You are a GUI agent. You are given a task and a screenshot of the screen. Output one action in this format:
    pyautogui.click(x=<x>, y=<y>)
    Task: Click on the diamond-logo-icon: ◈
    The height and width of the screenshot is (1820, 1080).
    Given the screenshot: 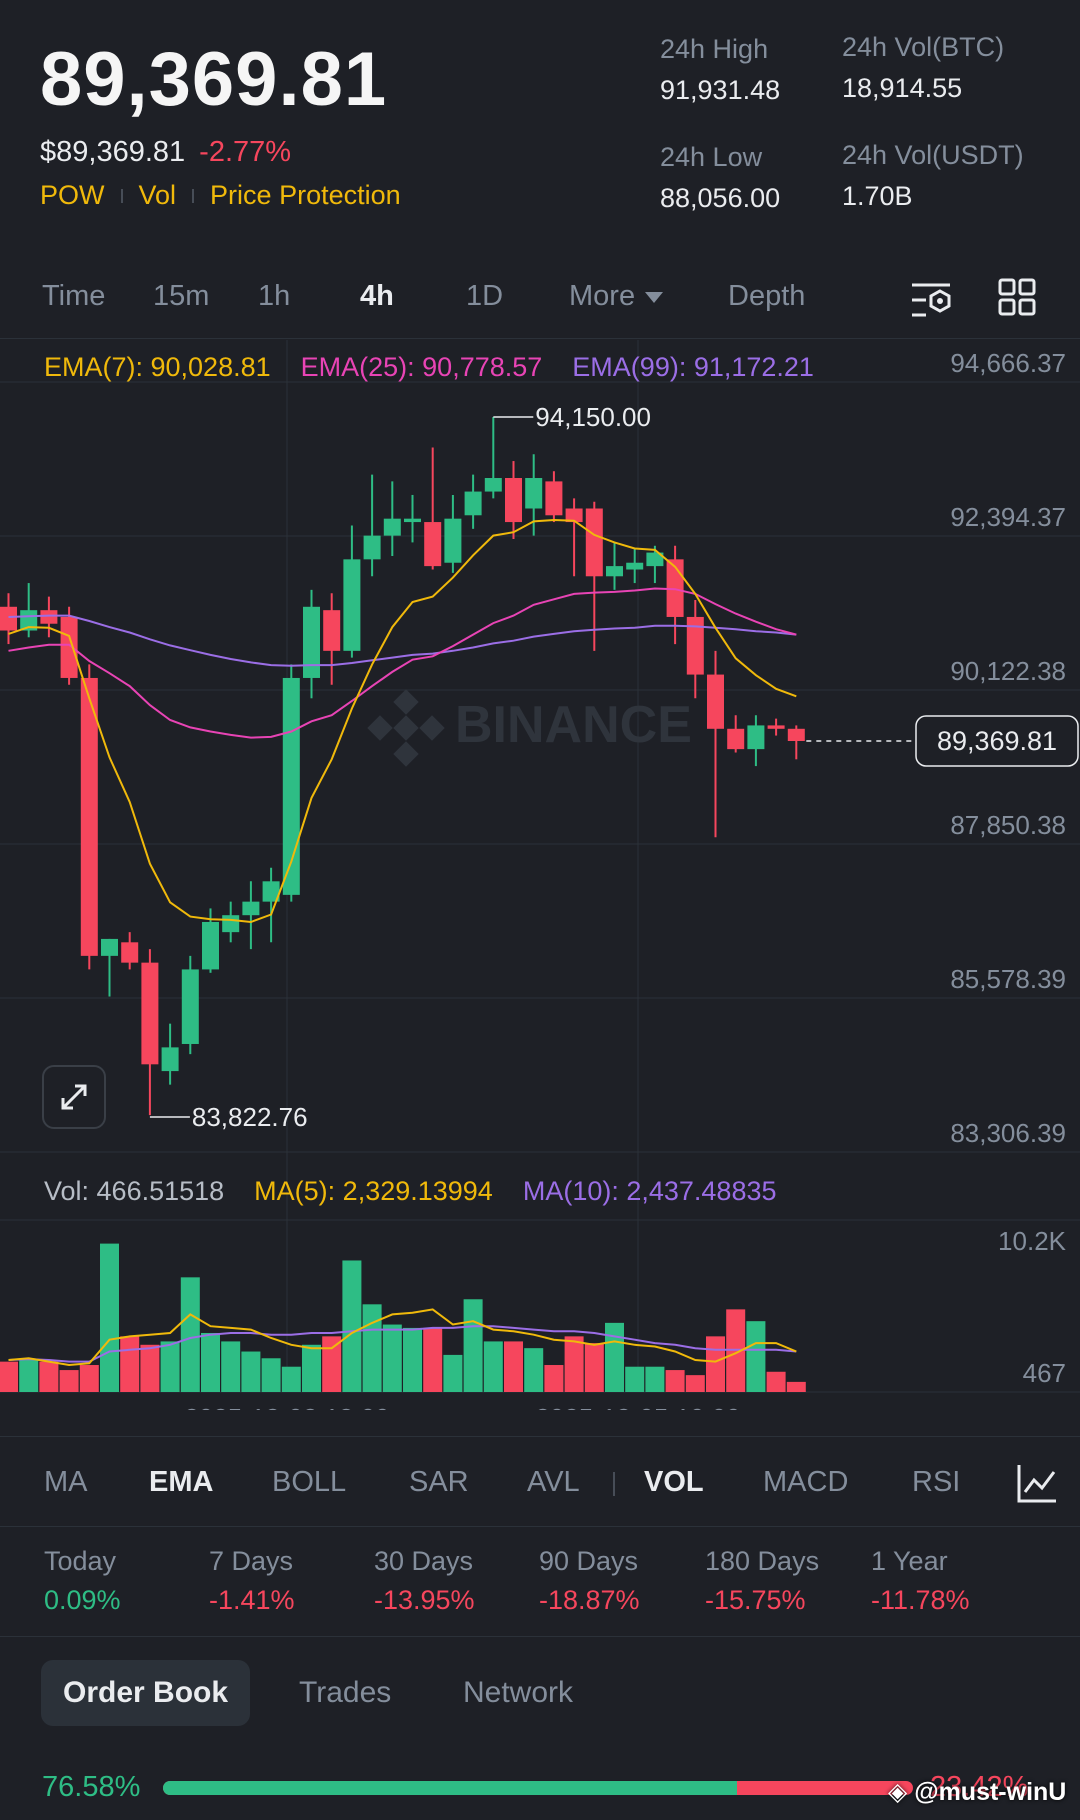 What is the action you would take?
    pyautogui.click(x=898, y=1792)
    